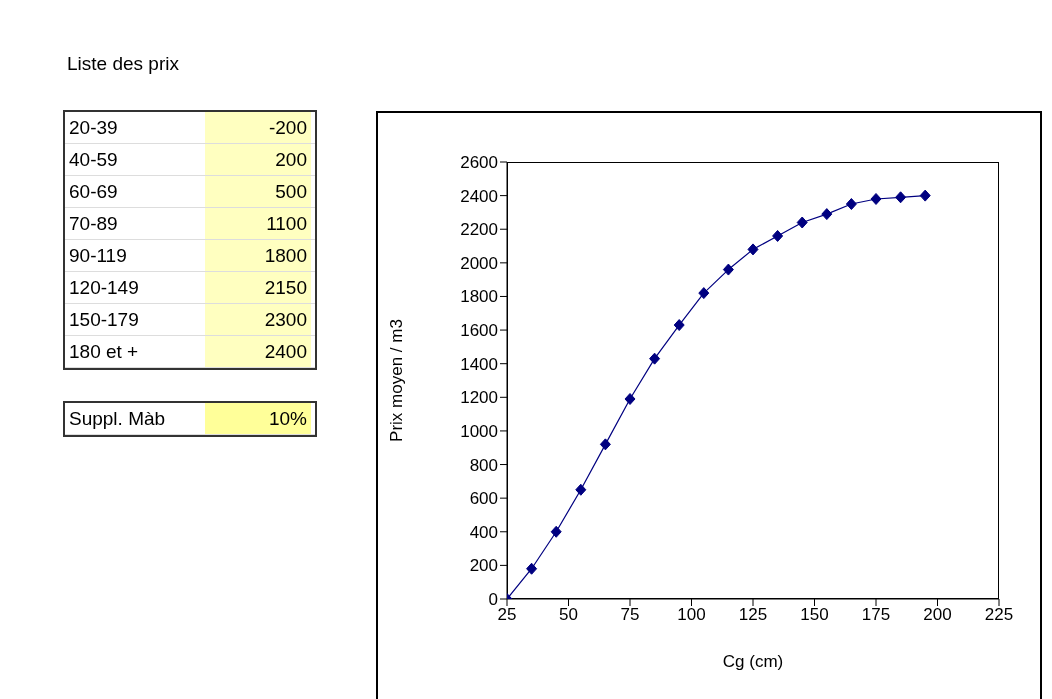  Describe the element at coordinates (258, 255) in the screenshot. I see `text: 1800` at that location.